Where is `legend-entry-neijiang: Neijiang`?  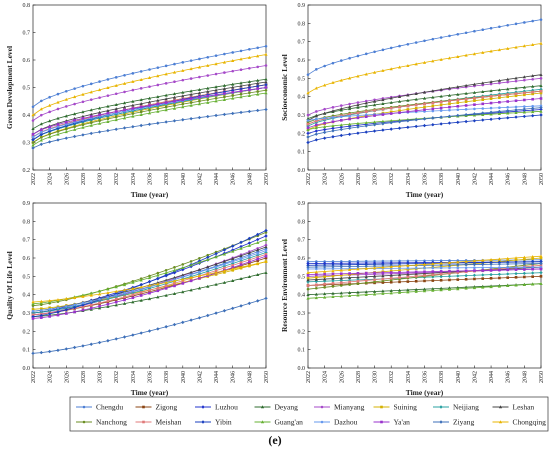
legend-entry-neijiang: Neijiang is located at coordinates (456, 407).